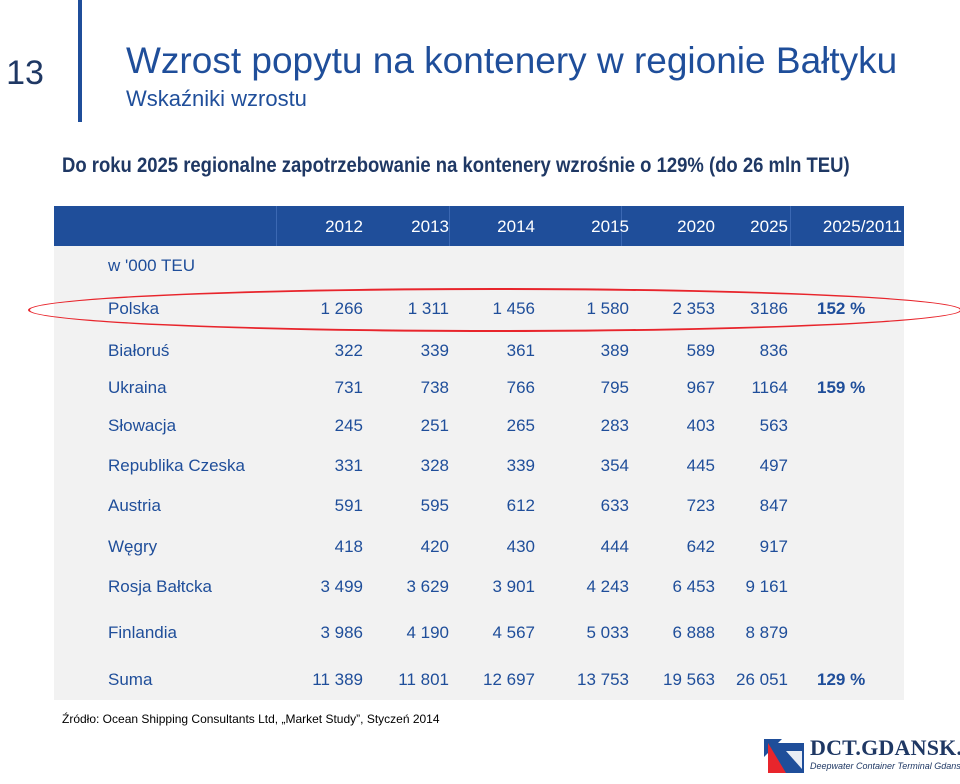 The width and height of the screenshot is (960, 784). I want to click on table-cell: 8 879, so click(766, 632).